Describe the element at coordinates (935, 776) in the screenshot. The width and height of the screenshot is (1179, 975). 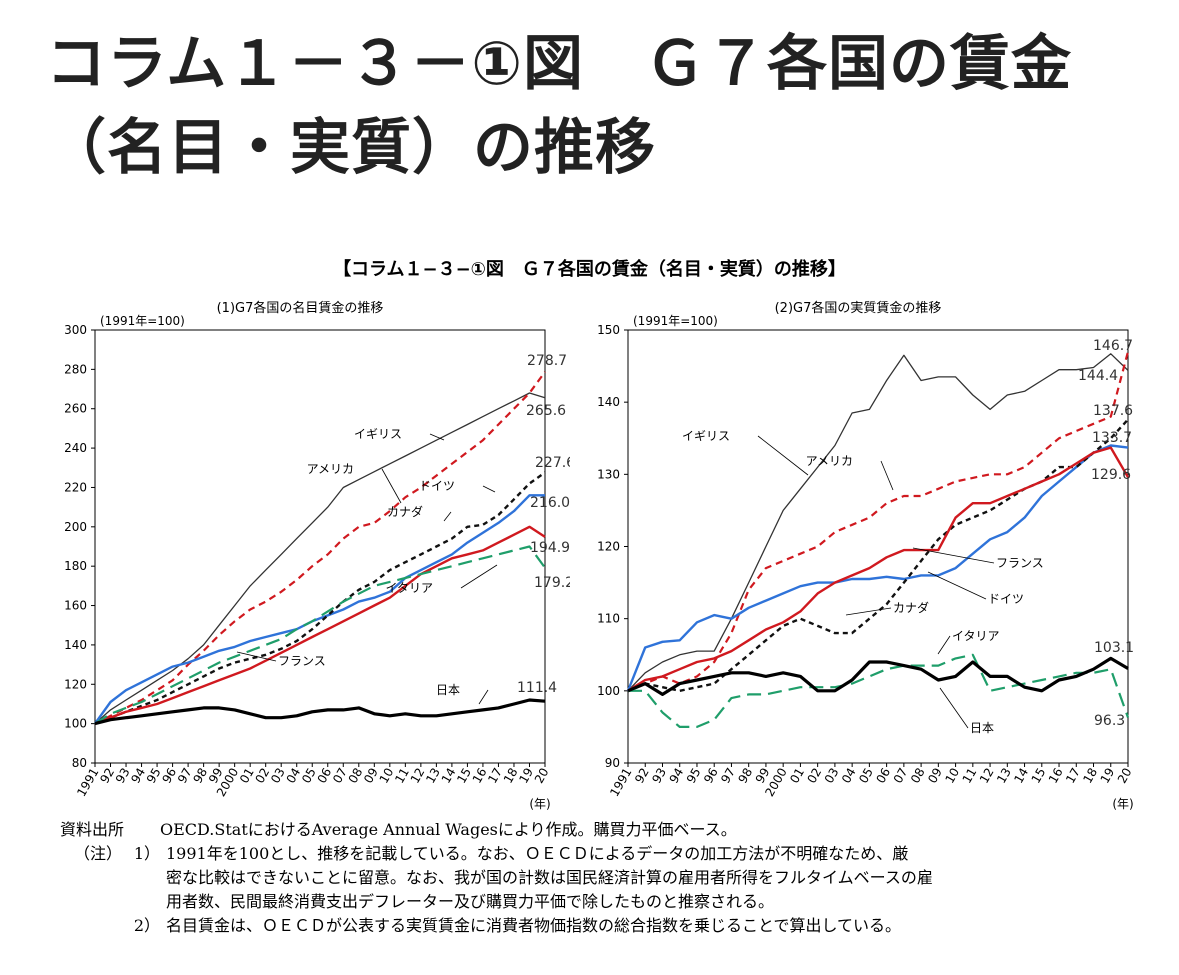
I see `x-tick-label: 09` at that location.